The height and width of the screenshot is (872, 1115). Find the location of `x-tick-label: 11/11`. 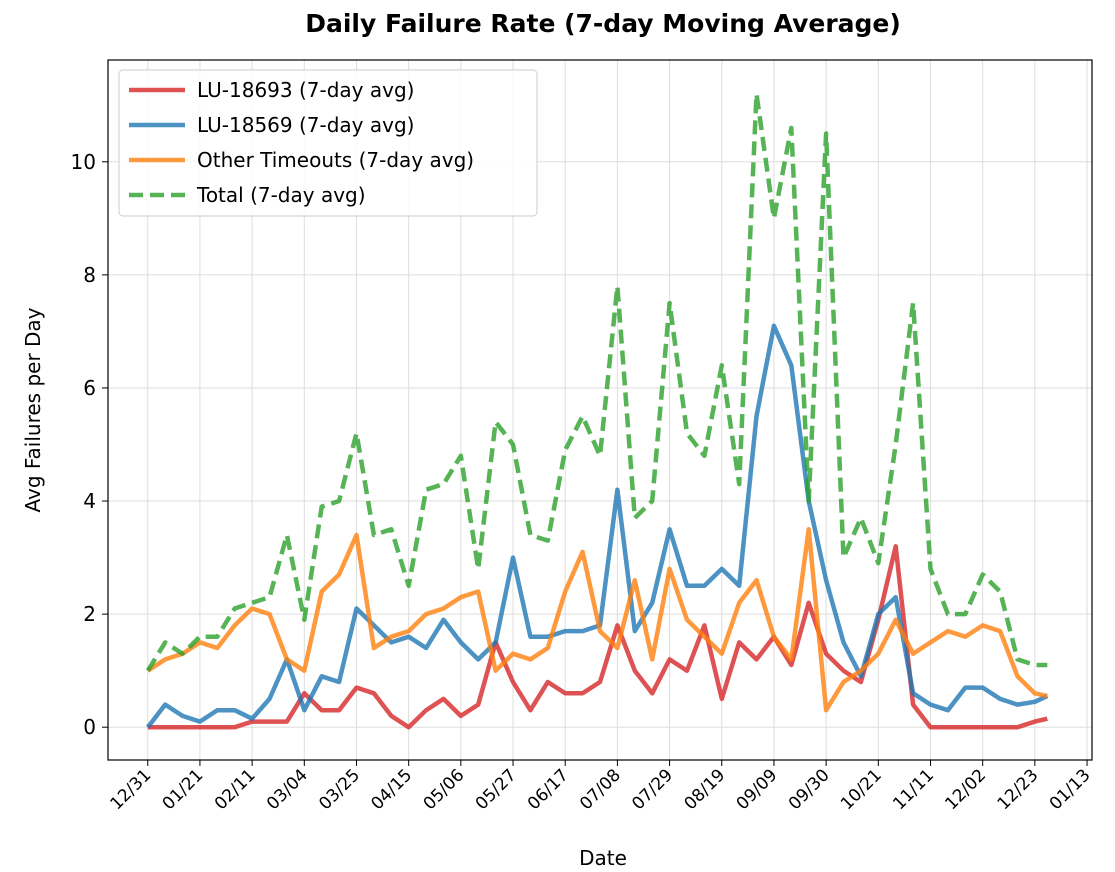

x-tick-label: 11/11 is located at coordinates (913, 789).